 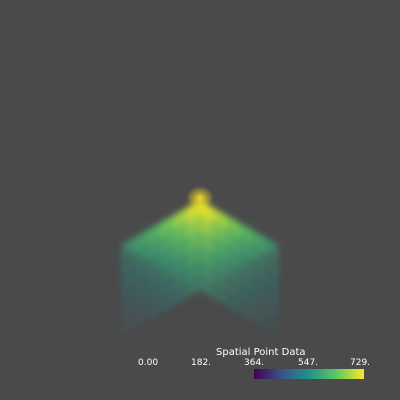 What do you see at coordinates (360, 363) in the screenshot?
I see `colorbar-tick: 729.` at bounding box center [360, 363].